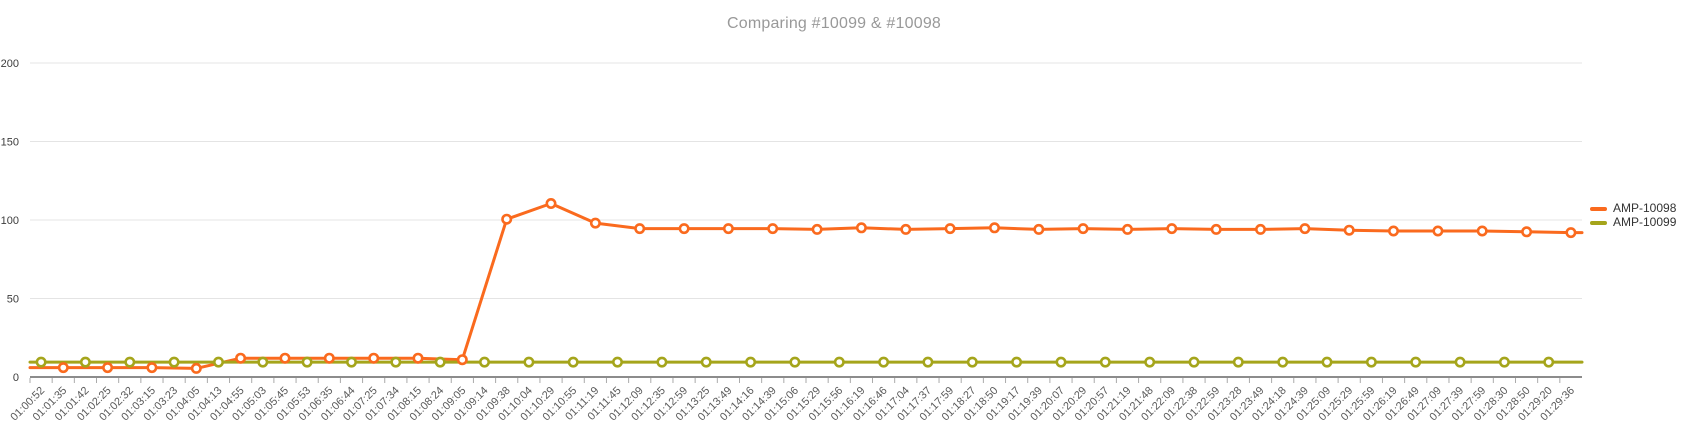 The width and height of the screenshot is (1688, 439). Describe the element at coordinates (10, 64) in the screenshot. I see `y-tick-label: 200` at that location.